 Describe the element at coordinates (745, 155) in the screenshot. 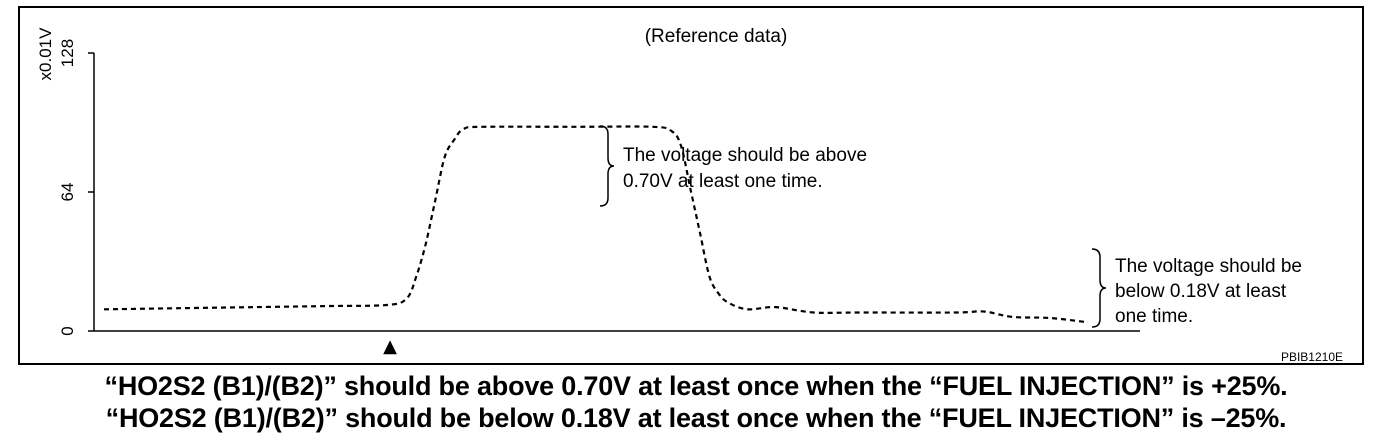

I see `upper-annotation-line-1: The voltage should be above` at that location.